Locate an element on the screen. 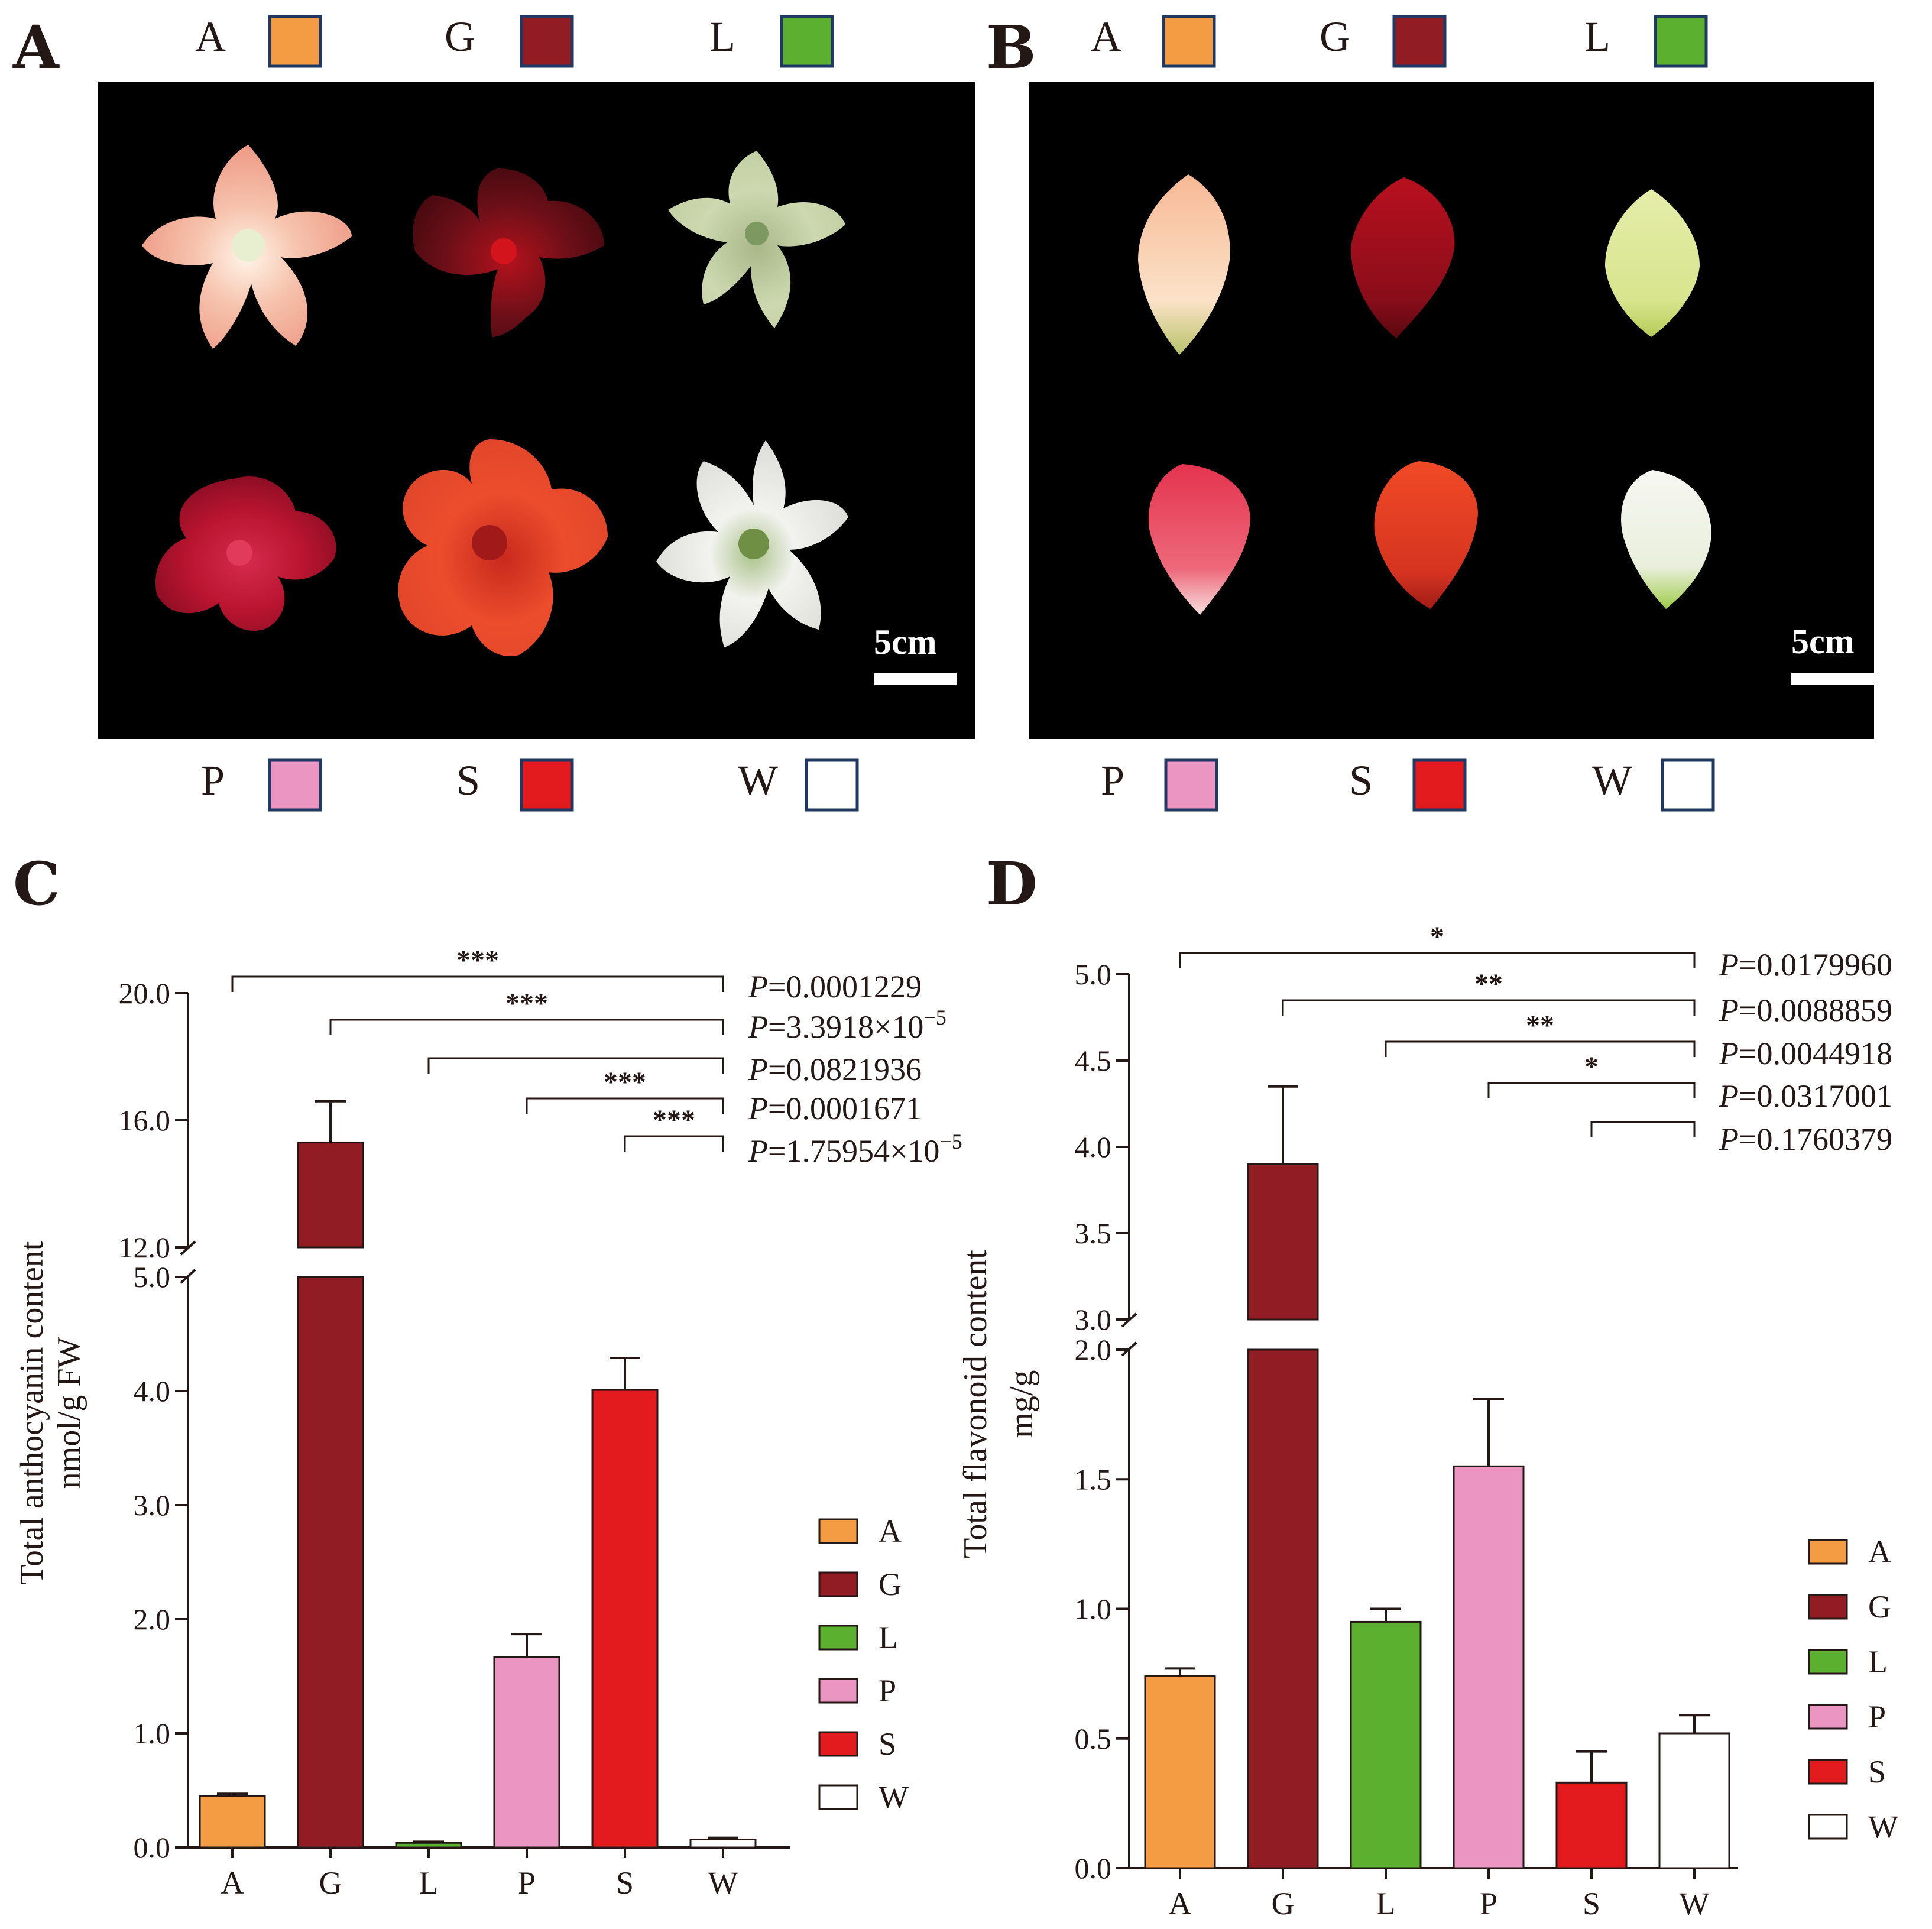 The height and width of the screenshot is (1929, 1932). chart-c-y-tick-label: 0.0 is located at coordinates (152, 1847).